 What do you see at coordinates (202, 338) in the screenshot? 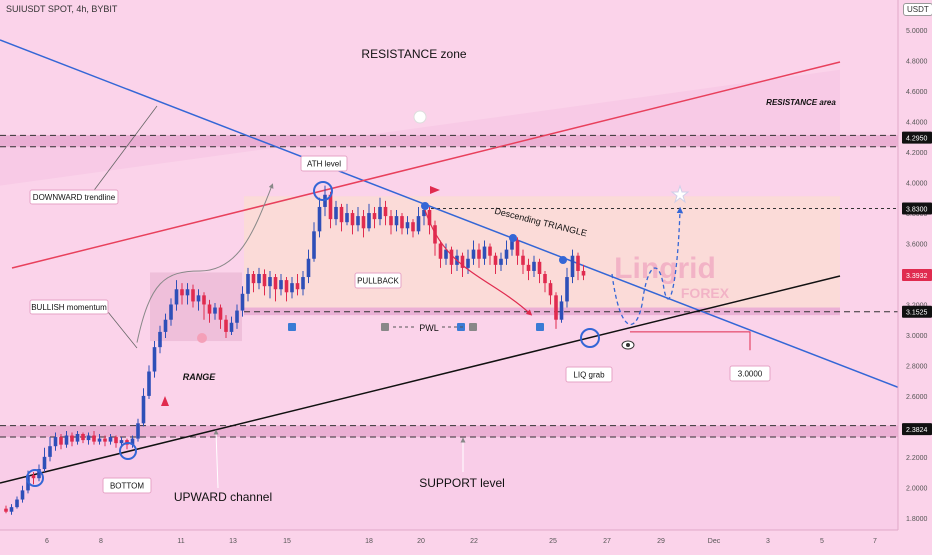
I see `snail-icon` at bounding box center [202, 338].